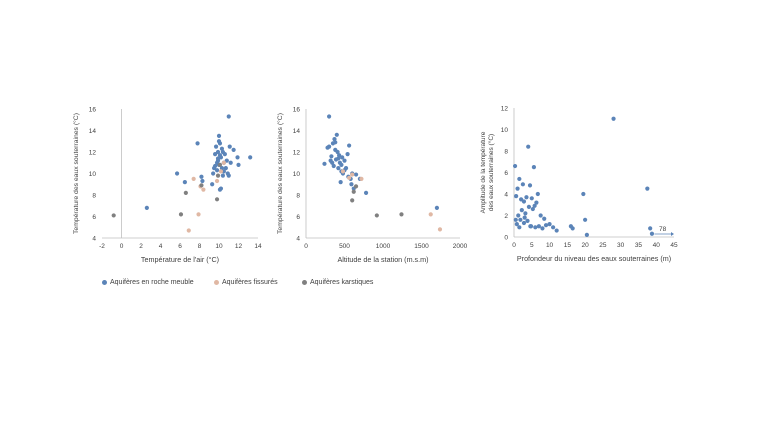 The width and height of the screenshot is (760, 445). Describe the element at coordinates (491, 172) in the screenshot. I see `y-axis-title-line2: des eaux souterraines (°C)` at that location.